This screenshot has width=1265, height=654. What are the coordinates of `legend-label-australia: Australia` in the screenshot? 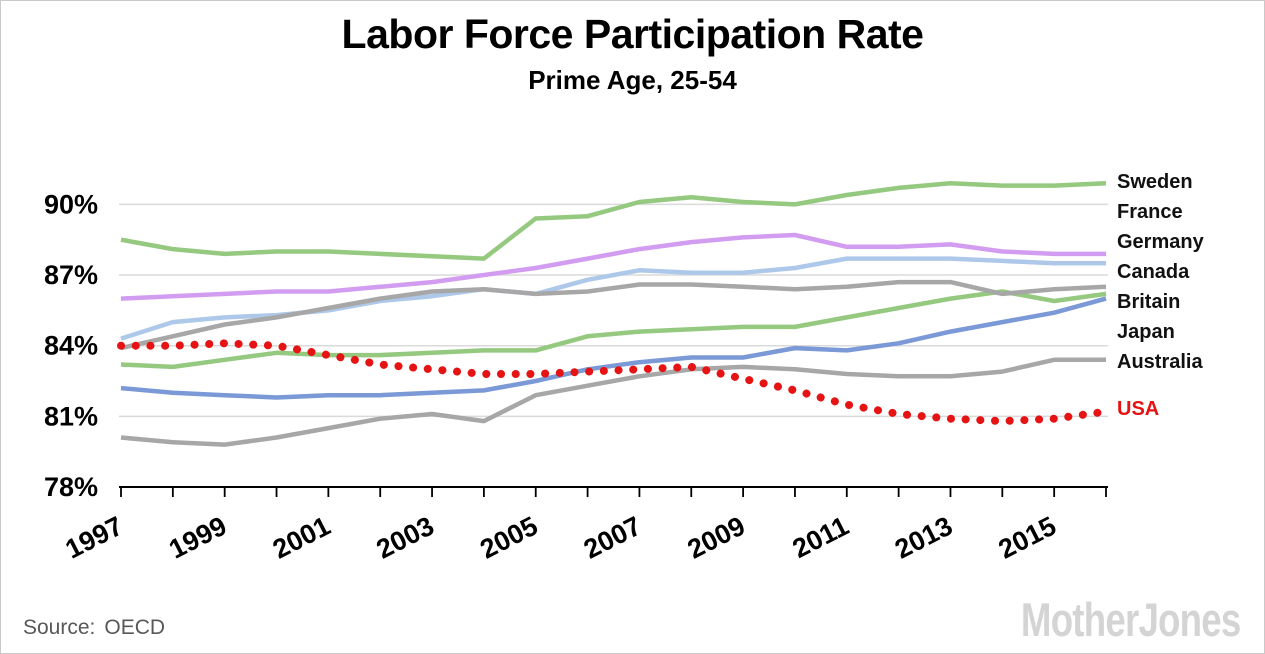 It's located at (1160, 362).